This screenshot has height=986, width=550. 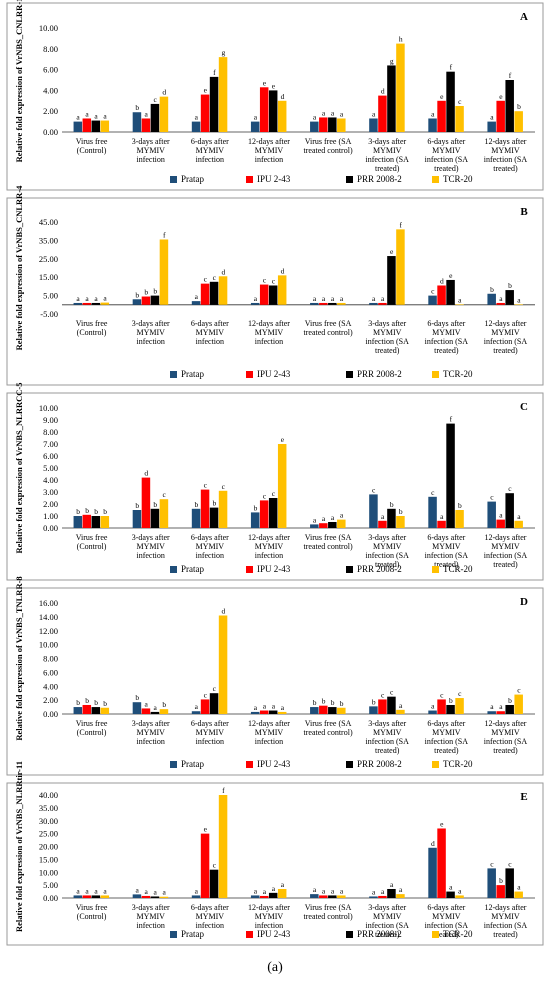 What do you see at coordinates (210, 323) in the screenshot?
I see `x-tick-label: 6-days after` at bounding box center [210, 323].